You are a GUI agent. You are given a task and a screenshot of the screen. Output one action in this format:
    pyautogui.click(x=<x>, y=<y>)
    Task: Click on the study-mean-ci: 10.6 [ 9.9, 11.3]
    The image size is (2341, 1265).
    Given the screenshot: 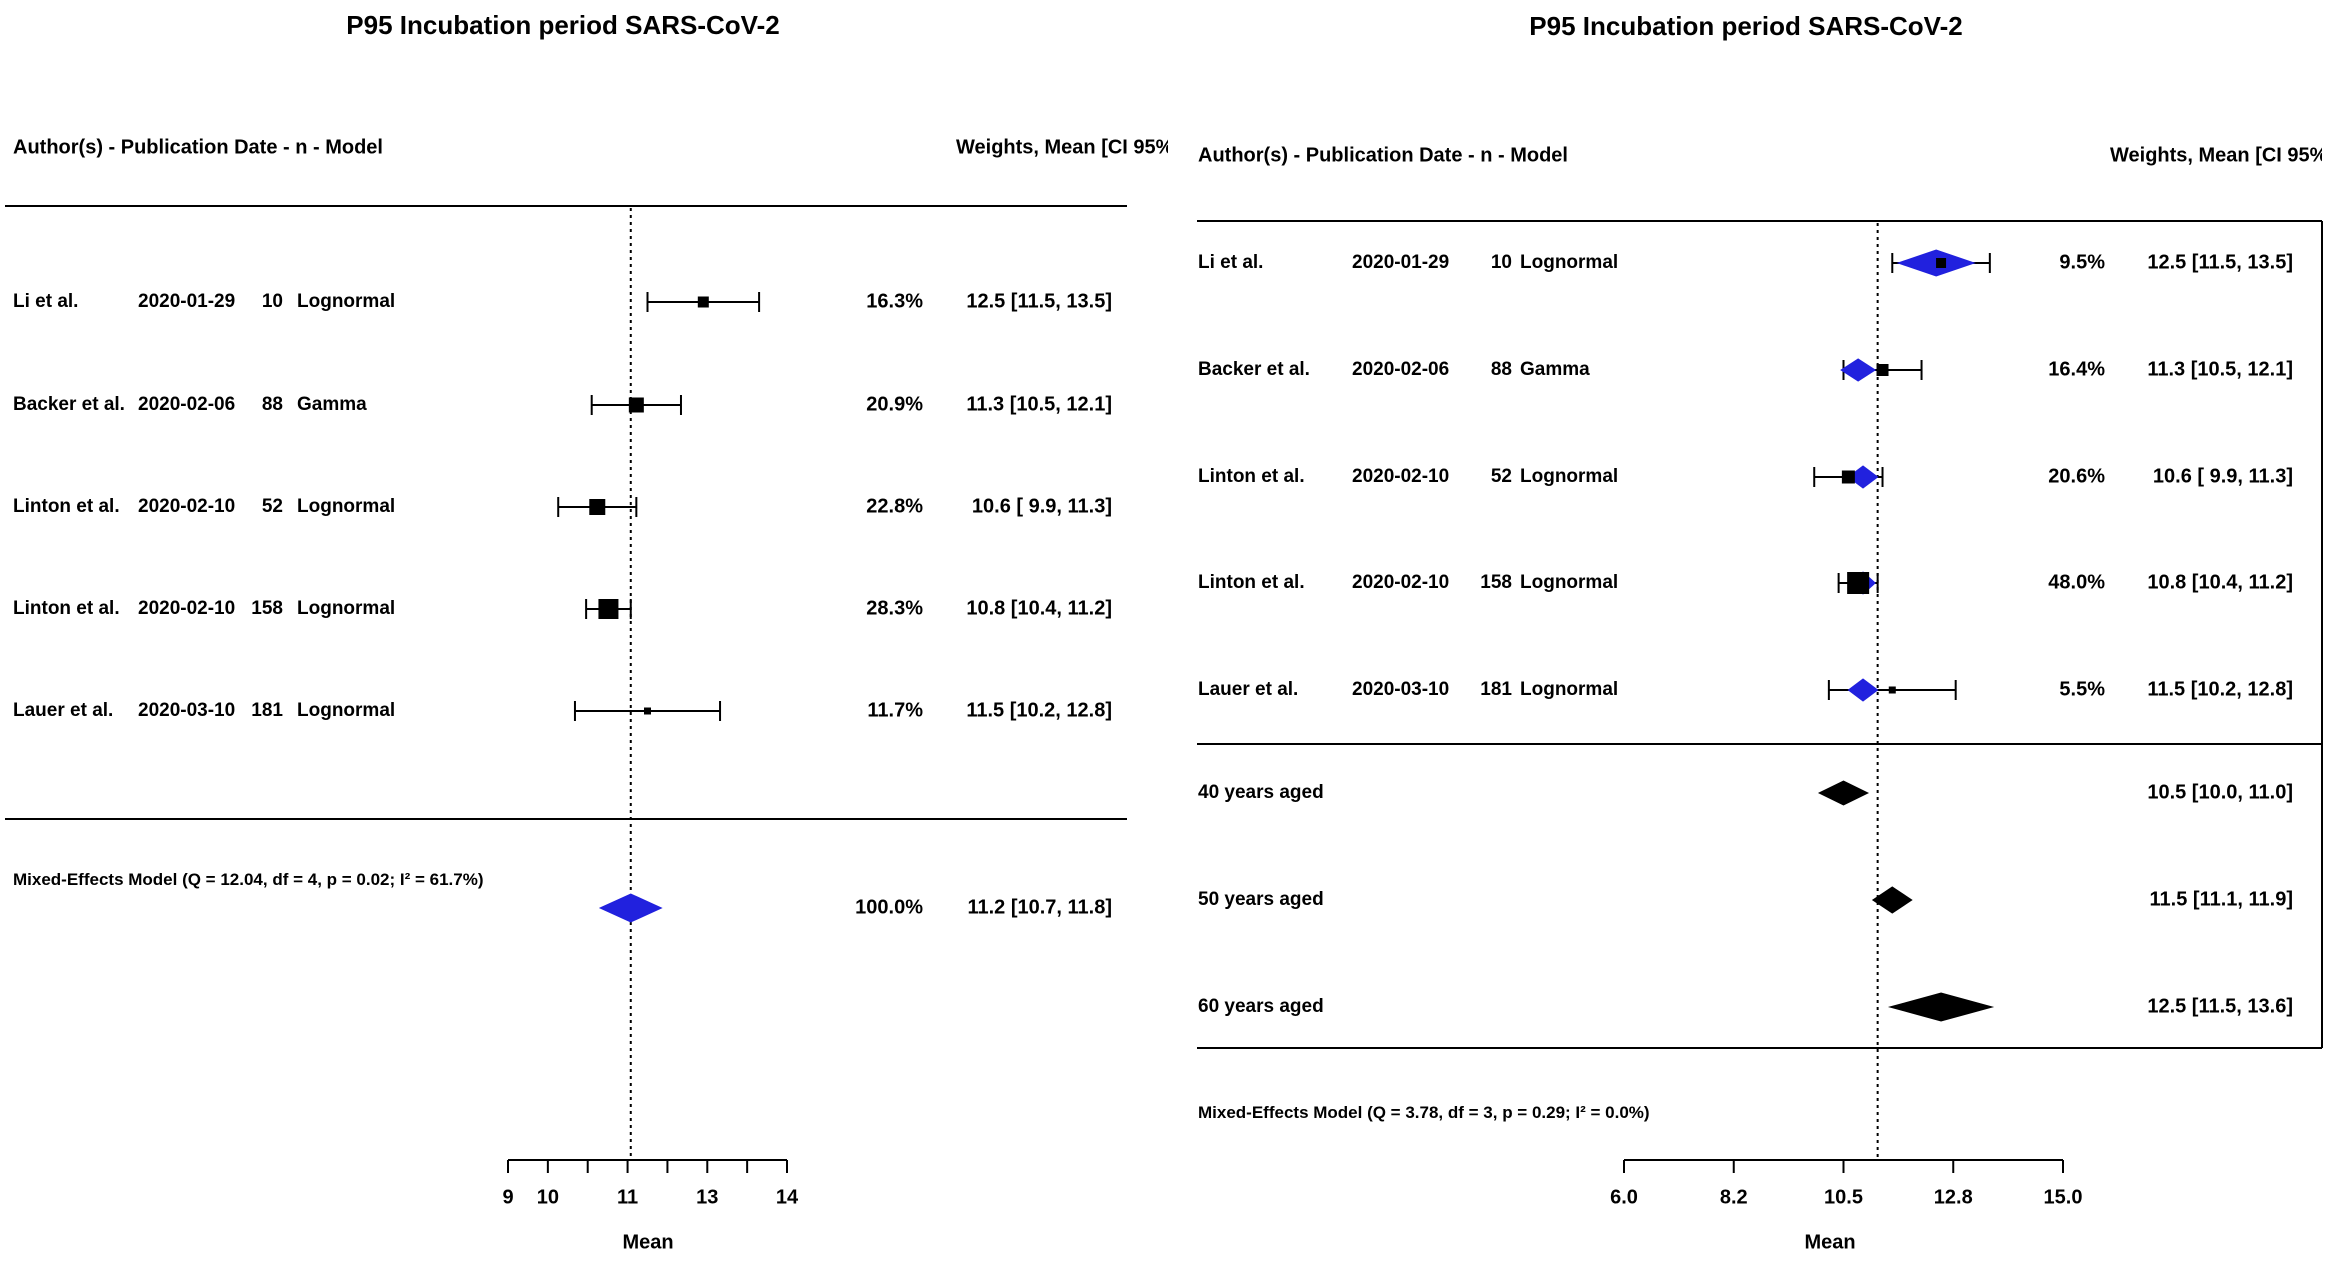 What is the action you would take?
    pyautogui.click(x=1041, y=506)
    